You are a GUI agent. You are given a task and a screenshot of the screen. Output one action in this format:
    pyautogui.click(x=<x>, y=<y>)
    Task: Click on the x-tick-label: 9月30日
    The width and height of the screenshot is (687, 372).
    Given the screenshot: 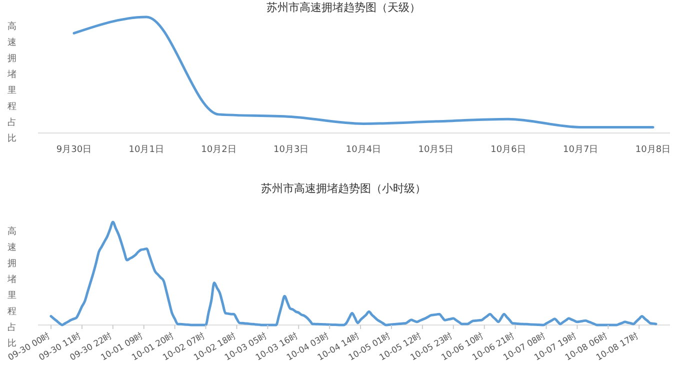 What is the action you would take?
    pyautogui.click(x=74, y=150)
    